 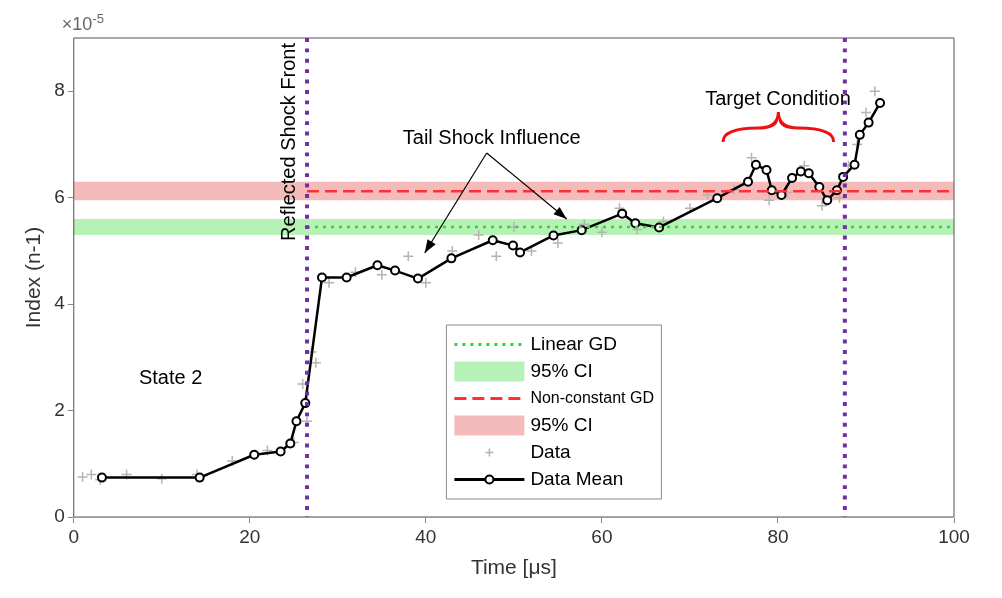 What do you see at coordinates (513, 567) in the screenshot?
I see `x-axis-title: Time [μs]` at bounding box center [513, 567].